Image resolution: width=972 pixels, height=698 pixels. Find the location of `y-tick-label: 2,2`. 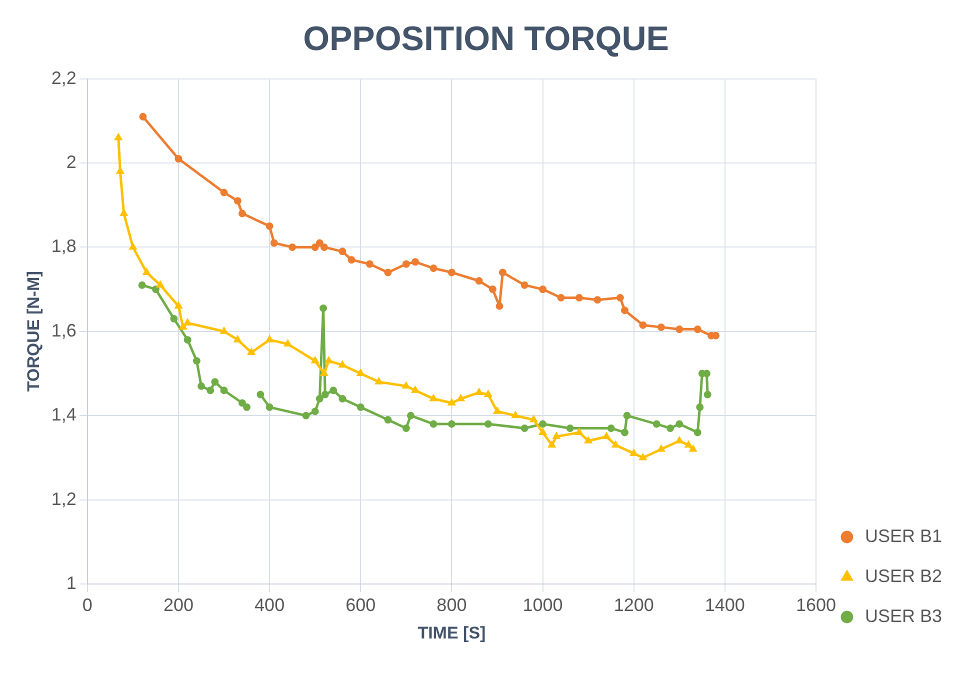

y-tick-label: 2,2 is located at coordinates (63, 78).